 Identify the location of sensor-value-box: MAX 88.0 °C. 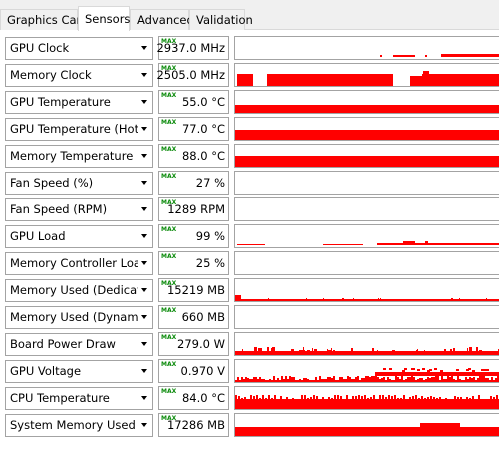
(193, 155).